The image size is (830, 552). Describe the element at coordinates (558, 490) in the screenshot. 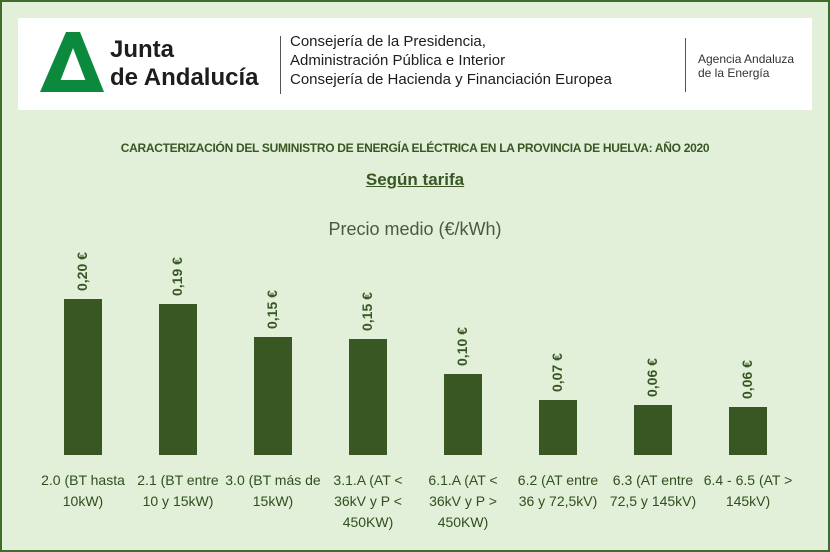

I see `x-tick-label: 6.2 (AT entre 36 y 72,5kV)` at that location.